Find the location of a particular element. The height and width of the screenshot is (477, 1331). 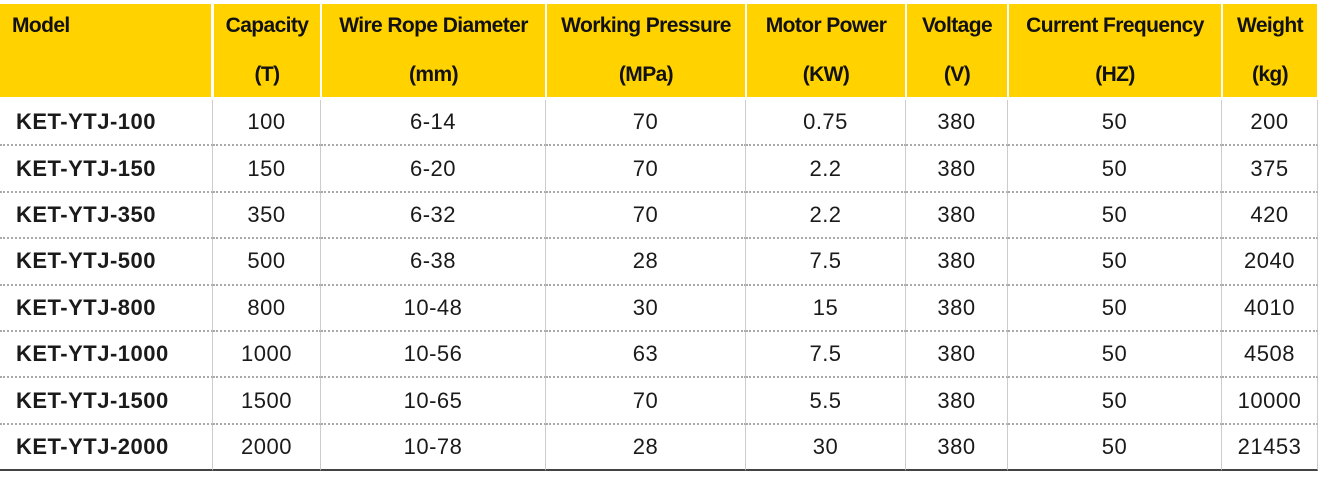

header-title: Weight is located at coordinates (1270, 28).